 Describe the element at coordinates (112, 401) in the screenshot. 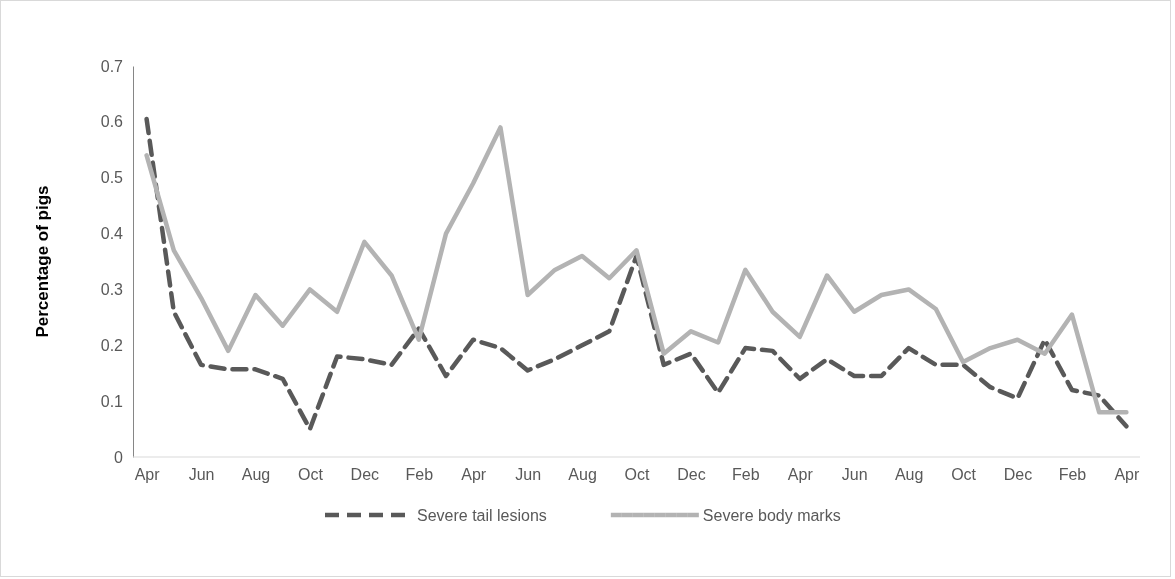

I see `y-tick-label: 0.1` at that location.